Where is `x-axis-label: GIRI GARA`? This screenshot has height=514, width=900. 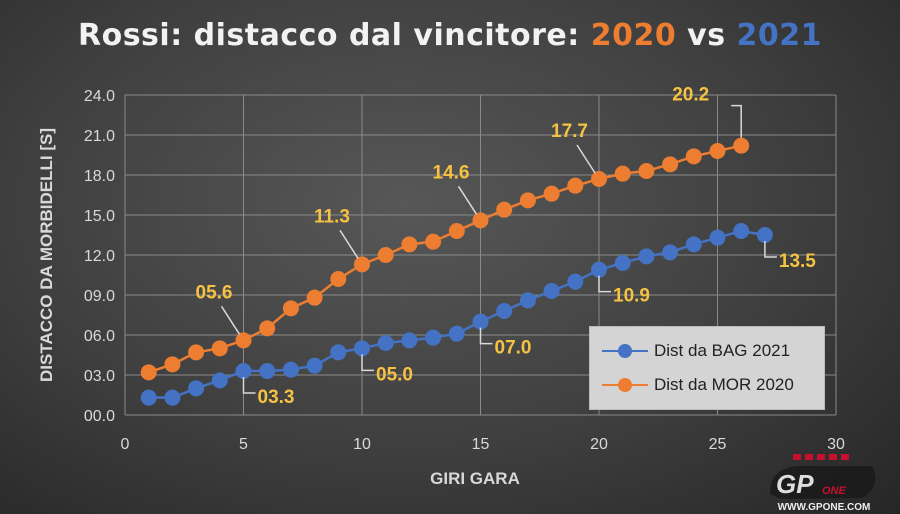
x-axis-label: GIRI GARA is located at coordinates (475, 478).